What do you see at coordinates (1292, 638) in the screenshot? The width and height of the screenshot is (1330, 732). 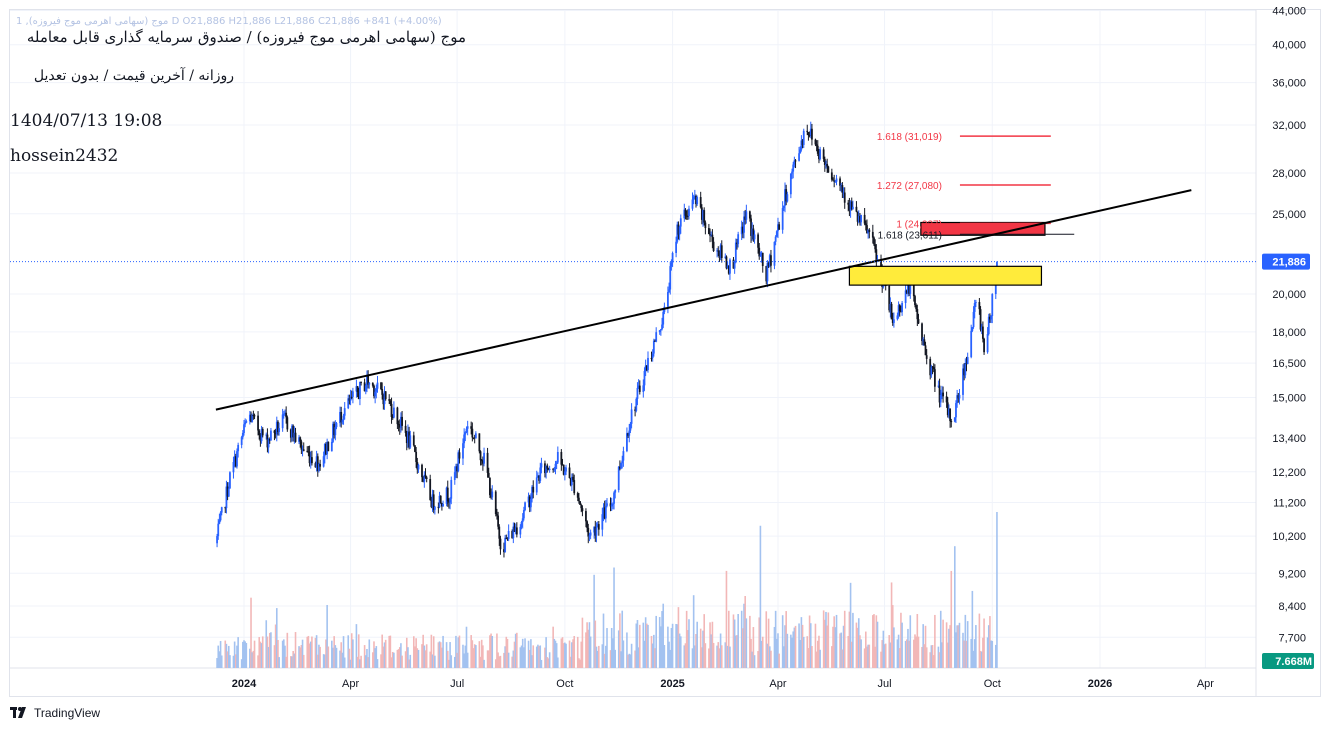 I see `y-tick-label: 7,700` at bounding box center [1292, 638].